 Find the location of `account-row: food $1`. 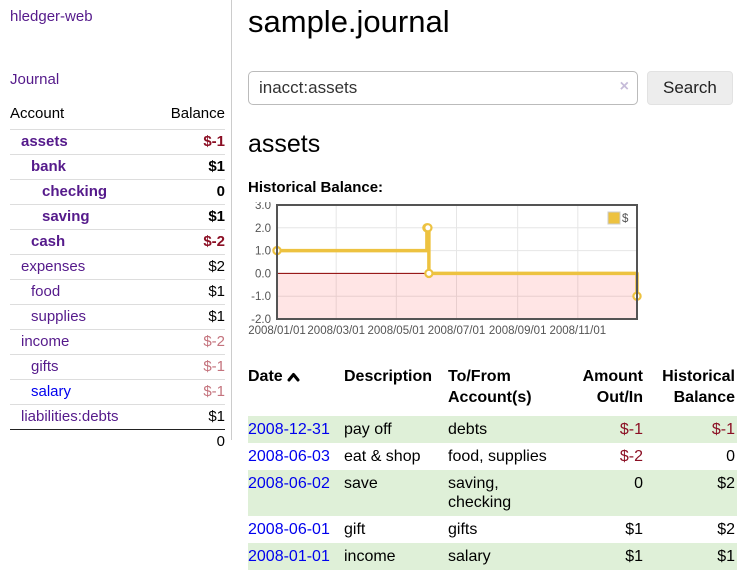

account-row: food $1 is located at coordinates (117, 292).